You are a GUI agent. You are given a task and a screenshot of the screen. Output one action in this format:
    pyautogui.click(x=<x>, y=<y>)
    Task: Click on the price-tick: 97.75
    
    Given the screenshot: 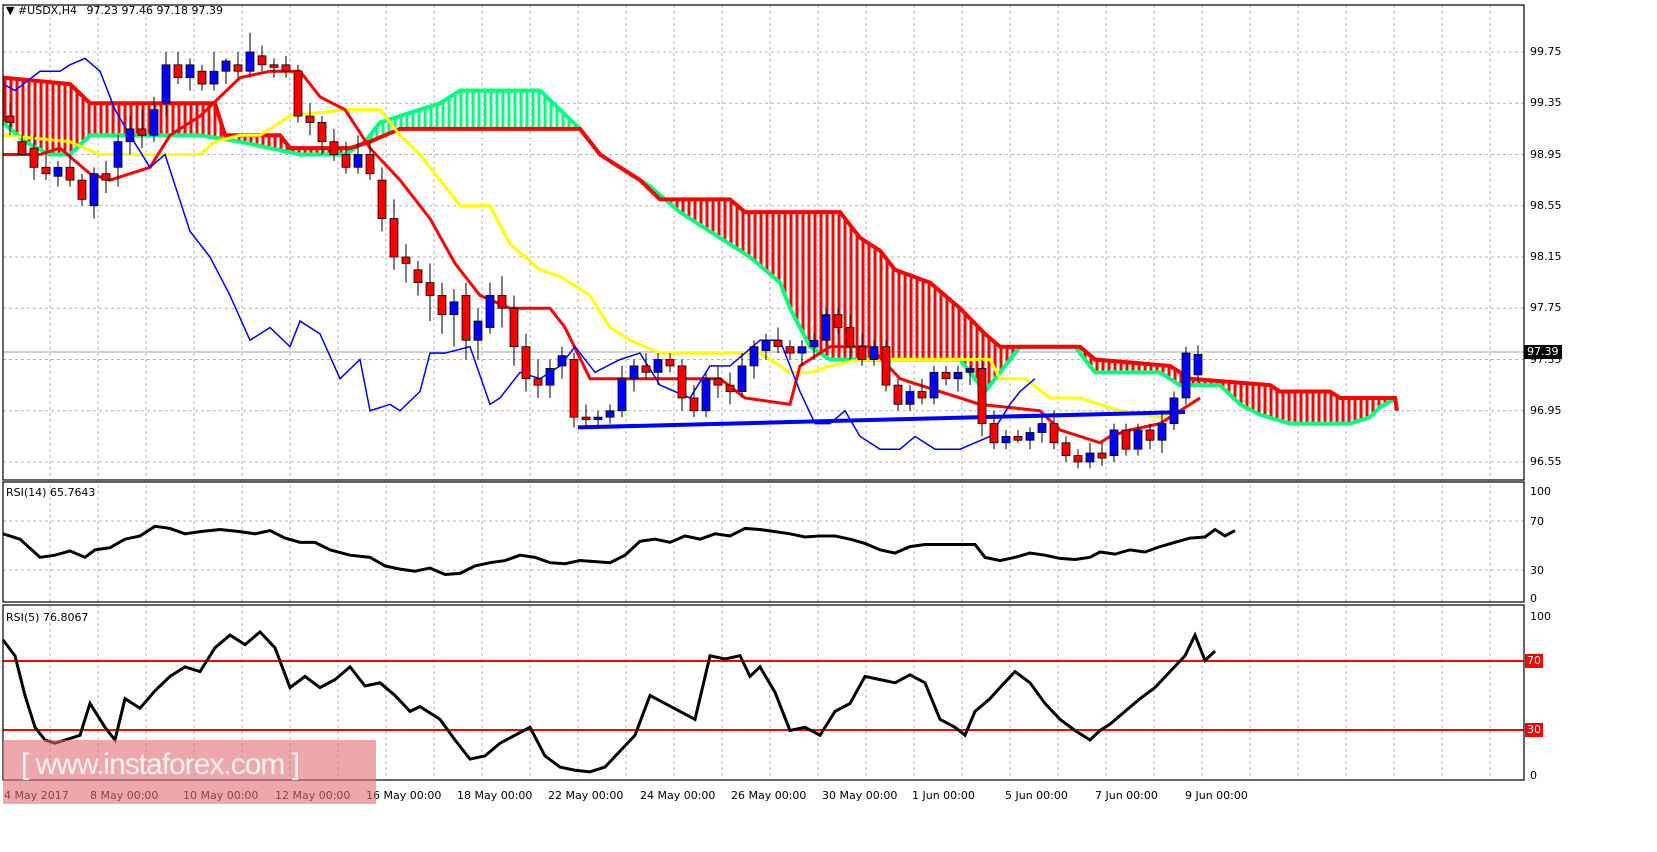 What is the action you would take?
    pyautogui.click(x=1546, y=308)
    